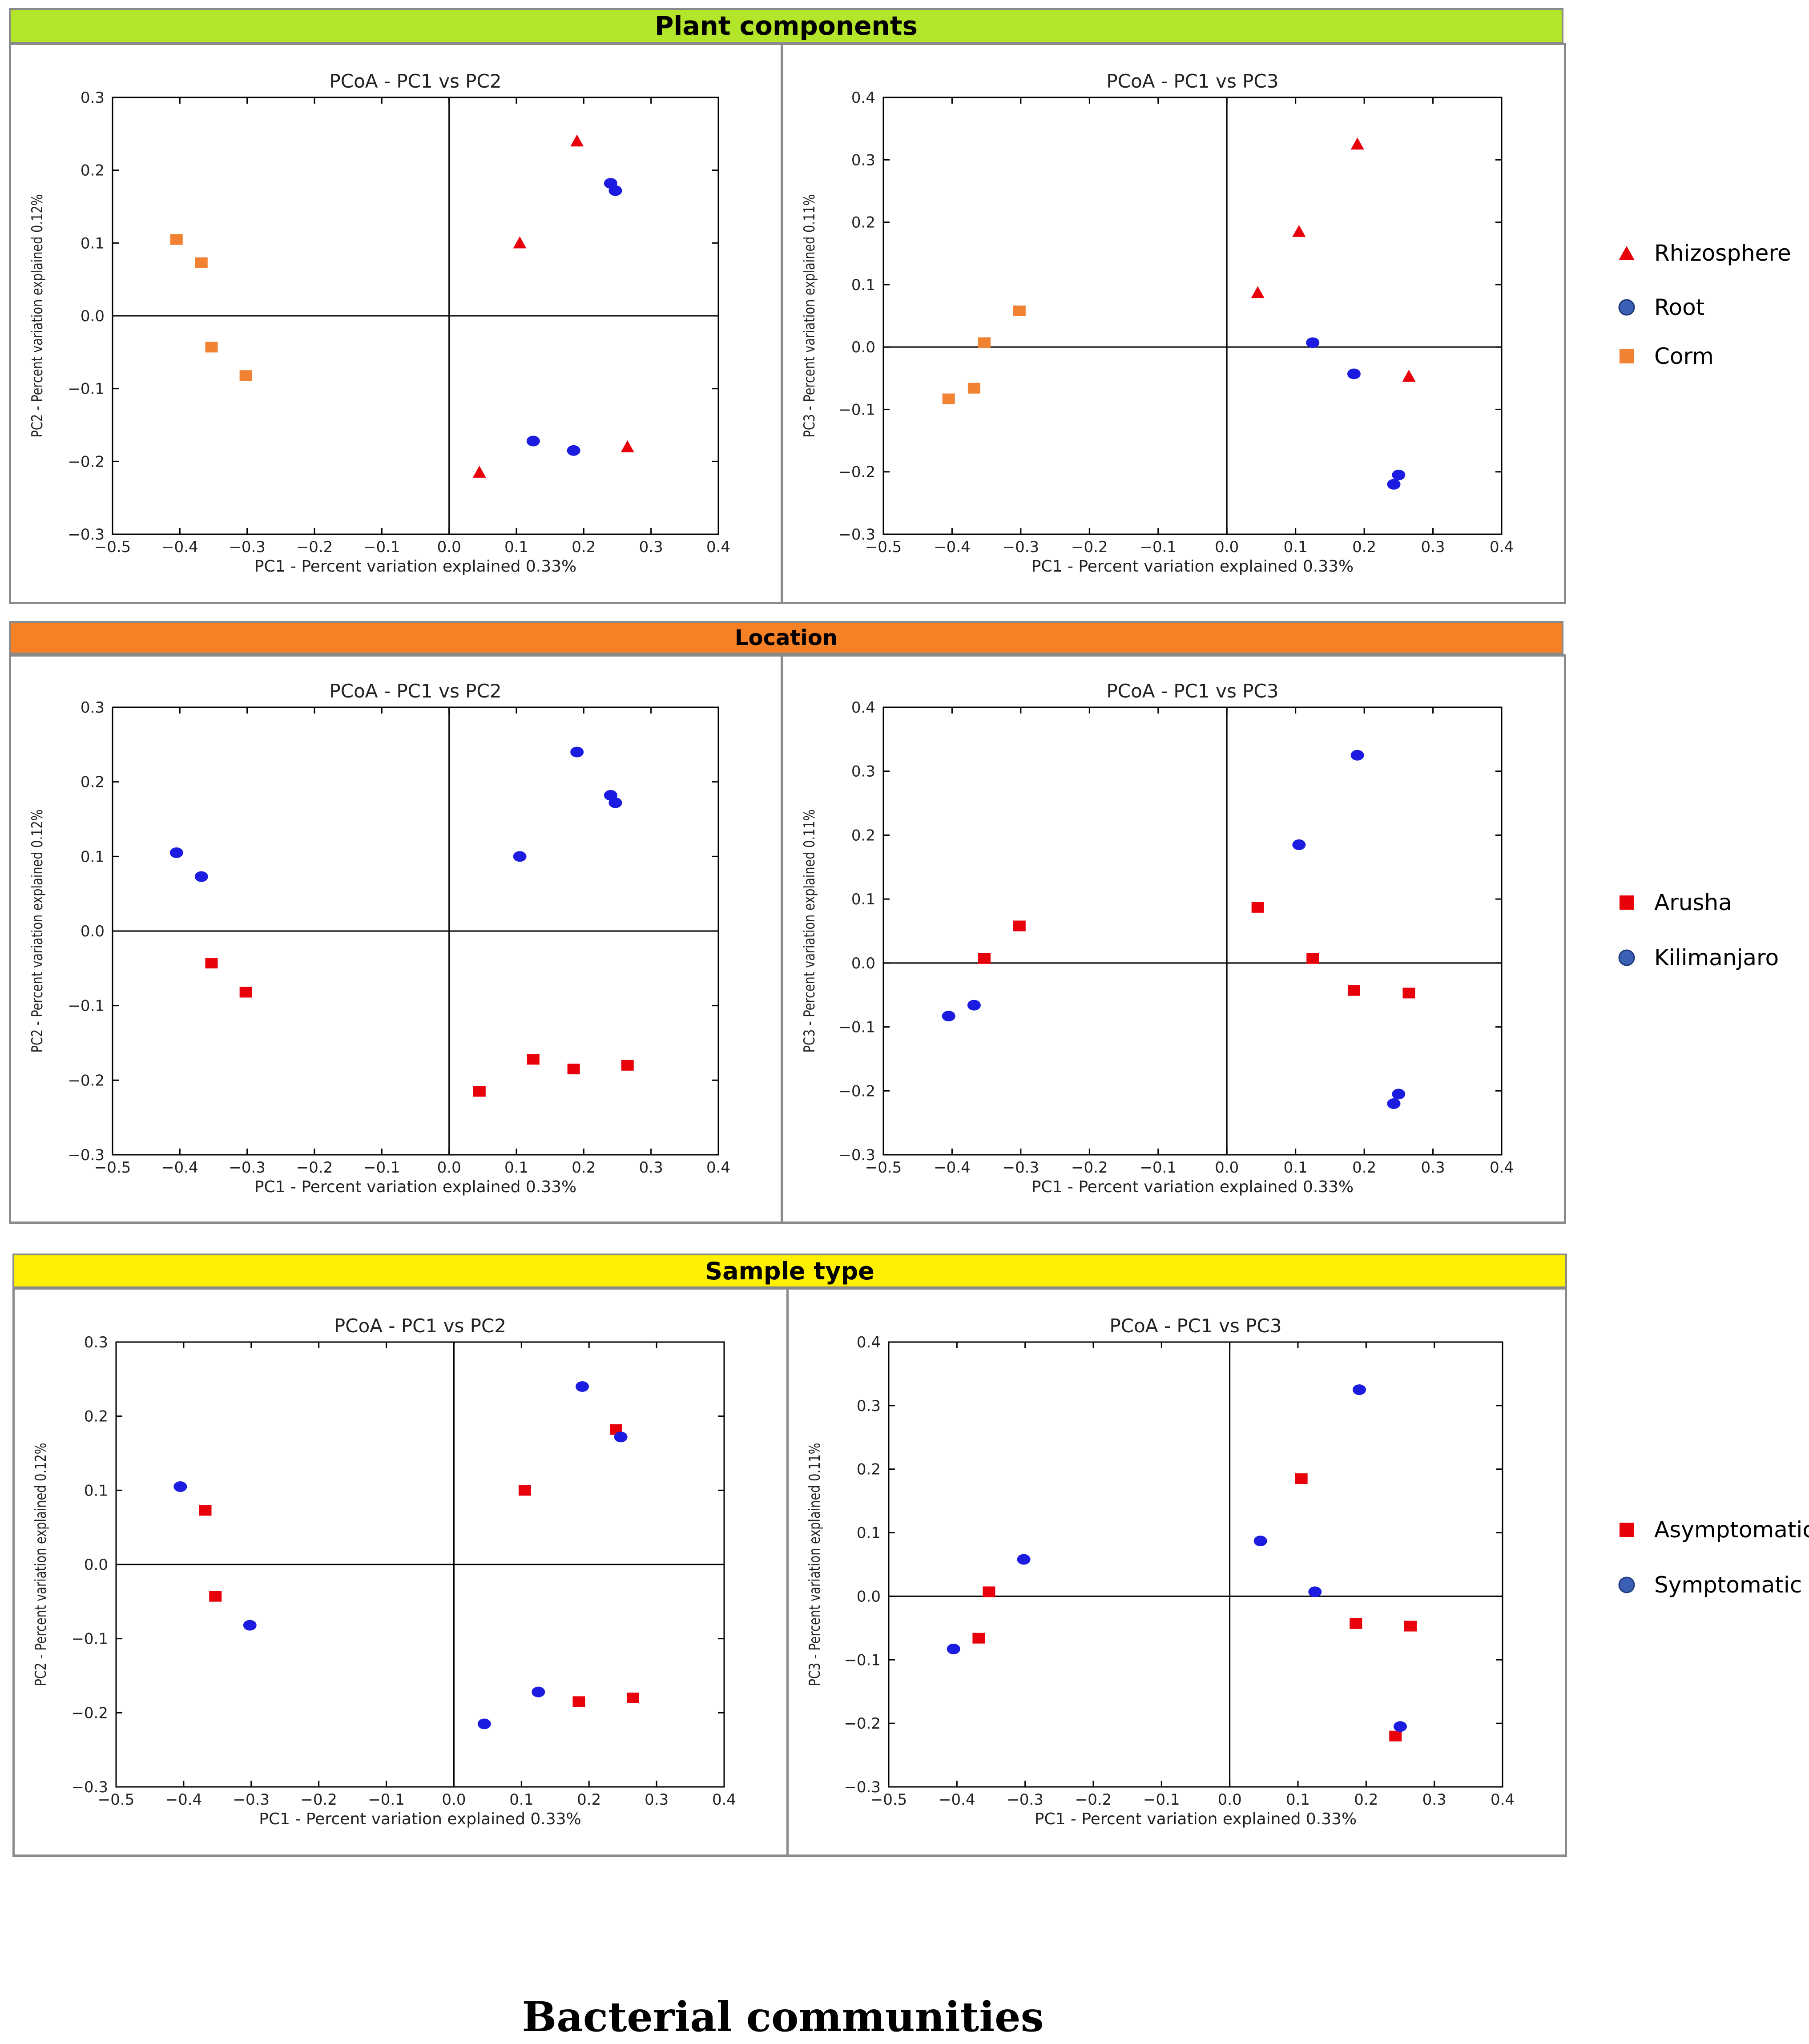  Describe the element at coordinates (1627, 253) in the screenshot. I see `triangle-marker-icon` at that location.